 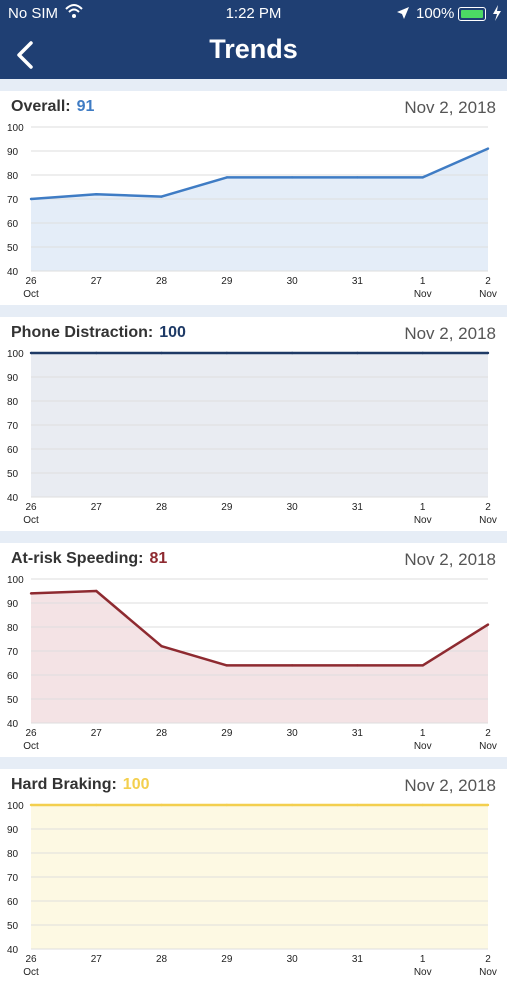 What do you see at coordinates (158, 558) in the screenshot?
I see `card-score: 81` at bounding box center [158, 558].